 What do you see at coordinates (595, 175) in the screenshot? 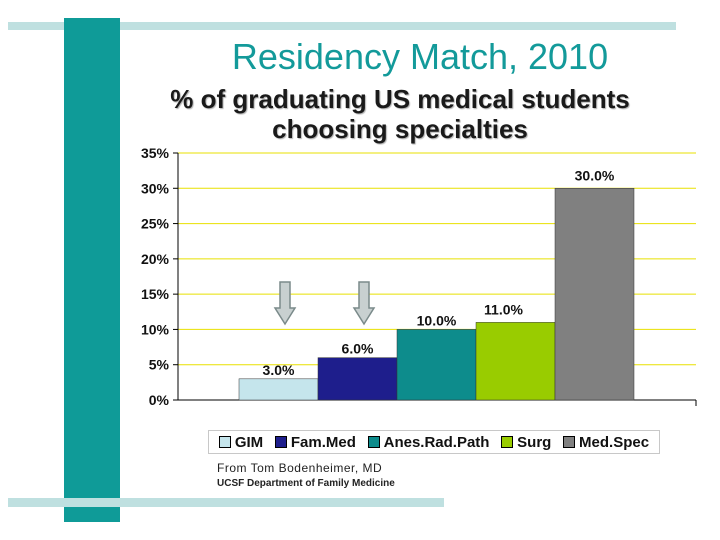
I see `data-label: 30.0%` at bounding box center [595, 175].